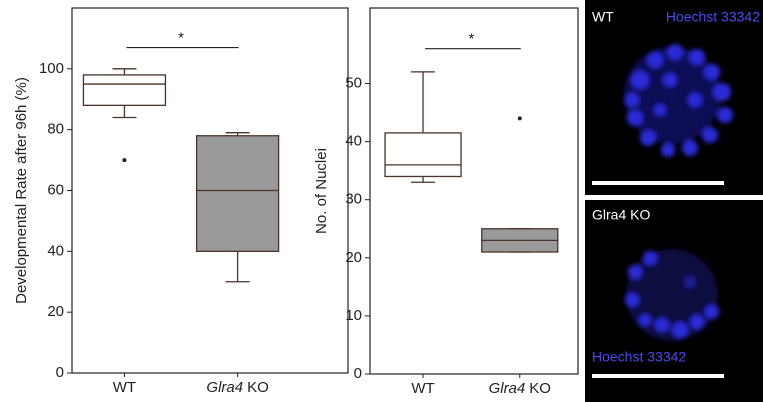 This screenshot has height=402, width=763. What do you see at coordinates (353, 199) in the screenshot?
I see `y-tick-label: 30` at bounding box center [353, 199].